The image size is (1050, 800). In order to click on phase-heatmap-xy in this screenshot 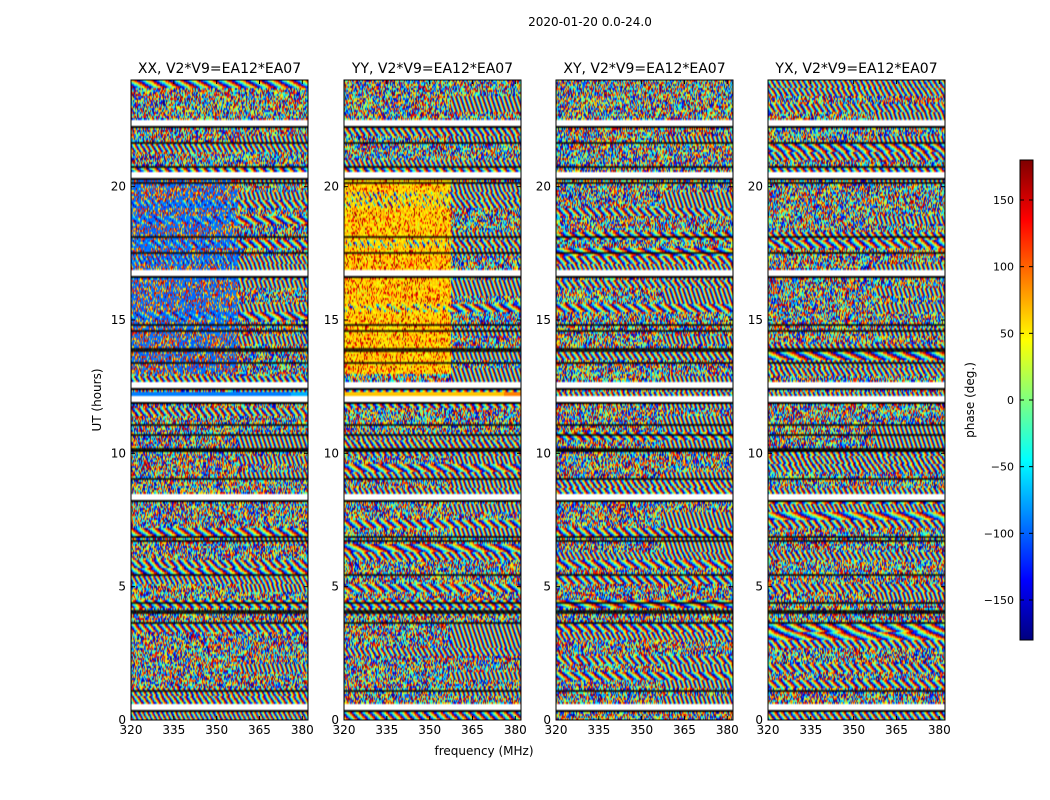, I will do `click(644, 400)`.